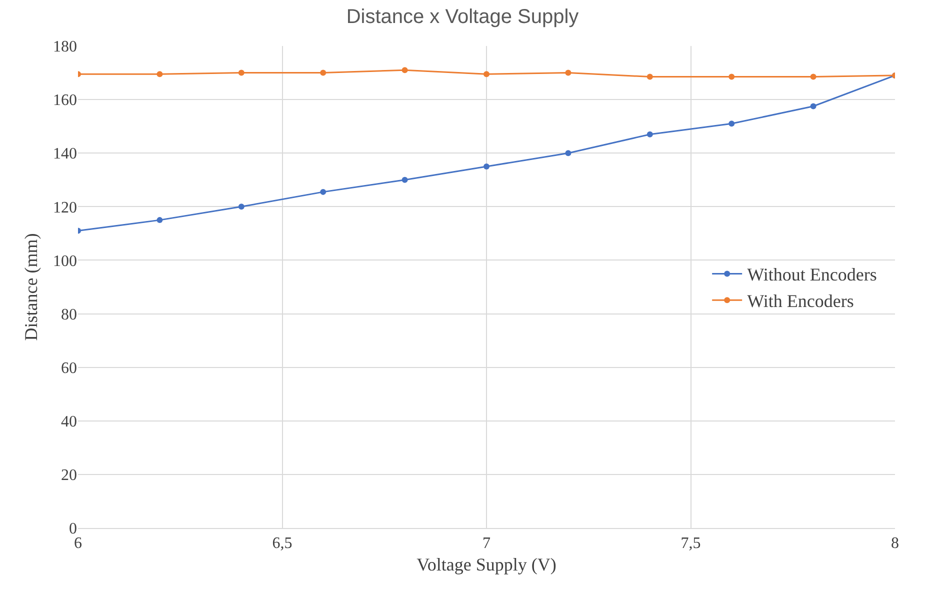  Describe the element at coordinates (73, 529) in the screenshot. I see `y-tick-label: 0` at that location.